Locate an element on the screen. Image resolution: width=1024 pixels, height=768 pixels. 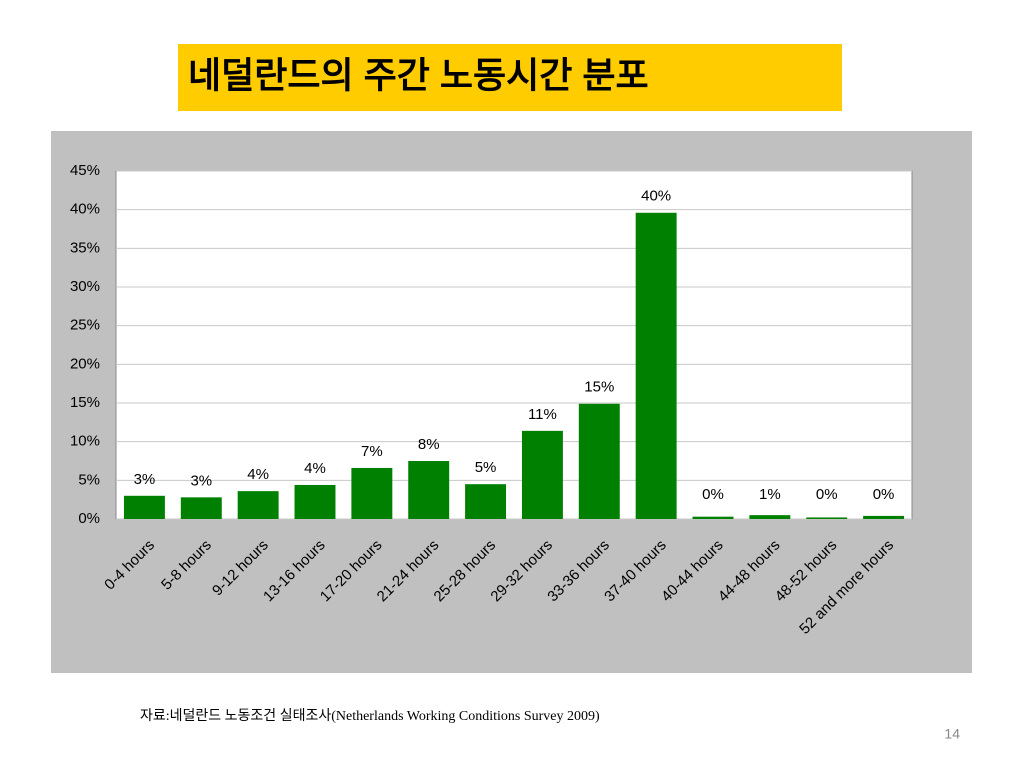
y-tick-label: 25% is located at coordinates (85, 325).